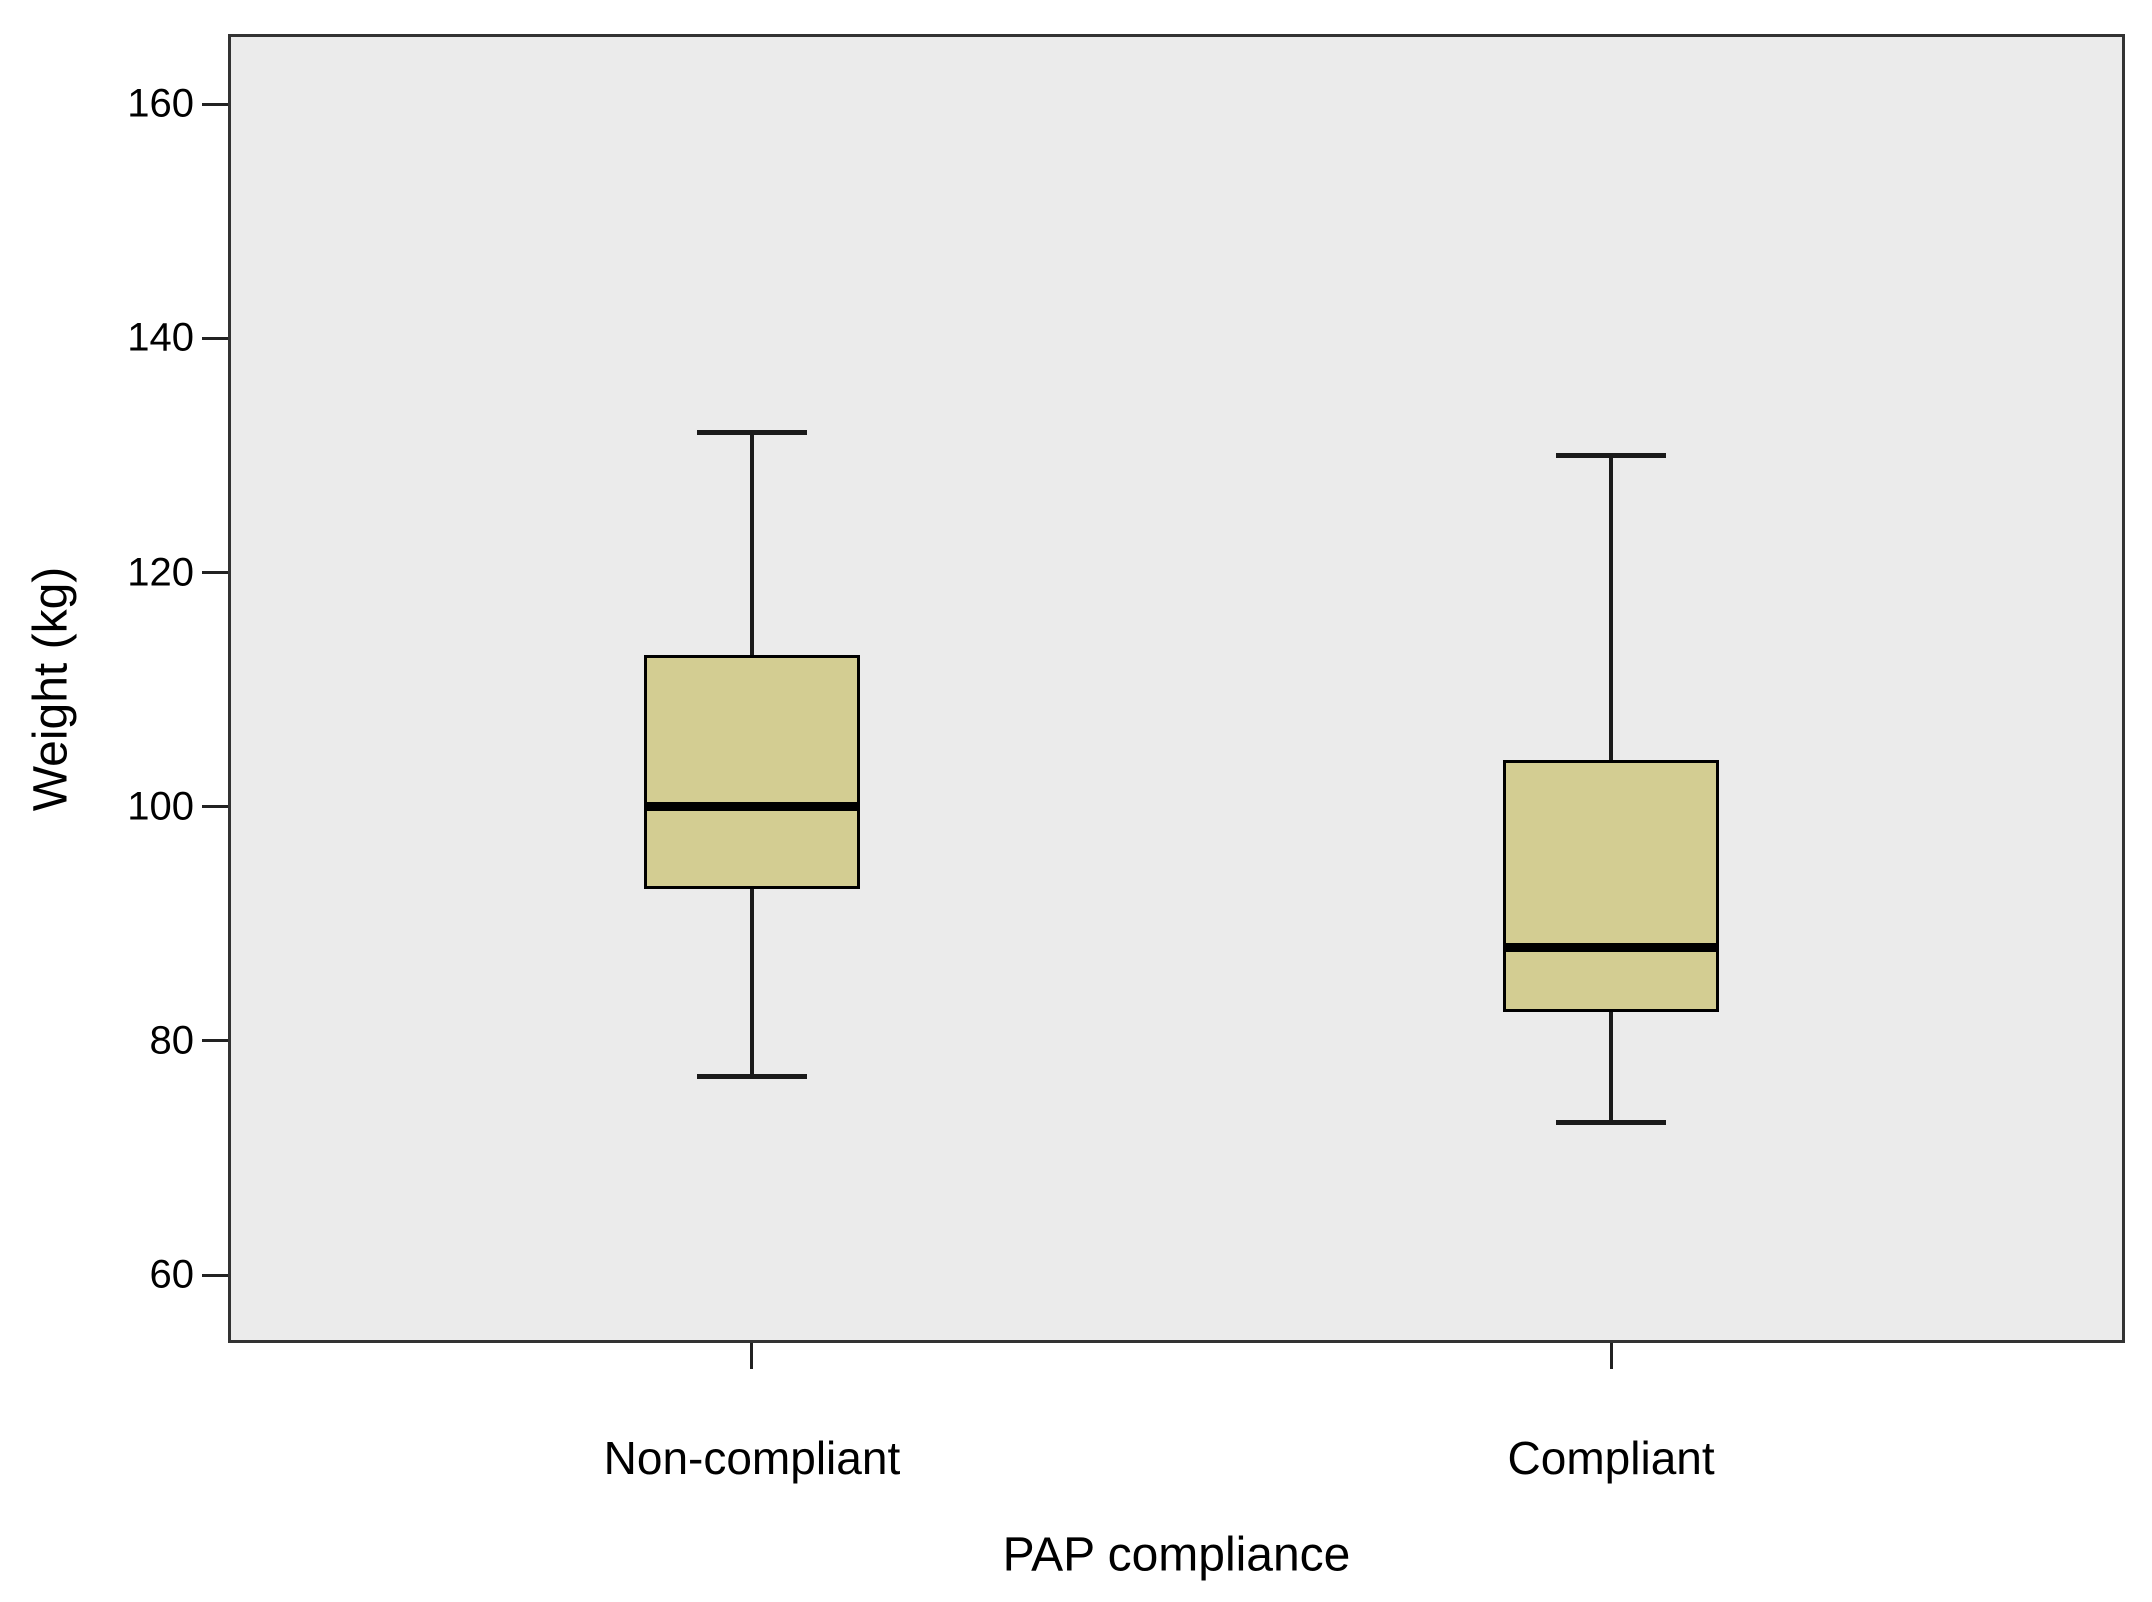 The height and width of the screenshot is (1602, 2152). What do you see at coordinates (160, 103) in the screenshot?
I see `y-tick-label: 160` at bounding box center [160, 103].